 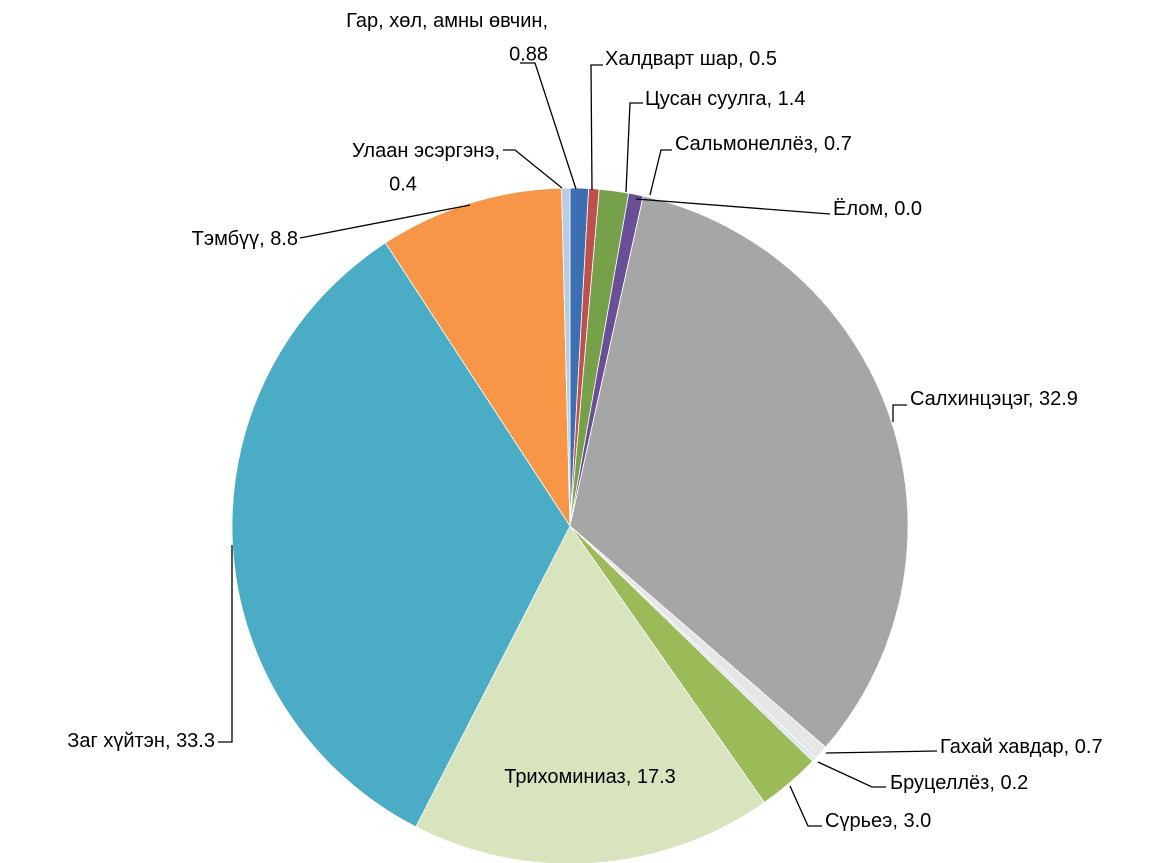 I want to click on label-value: 1.4, so click(x=792, y=99).